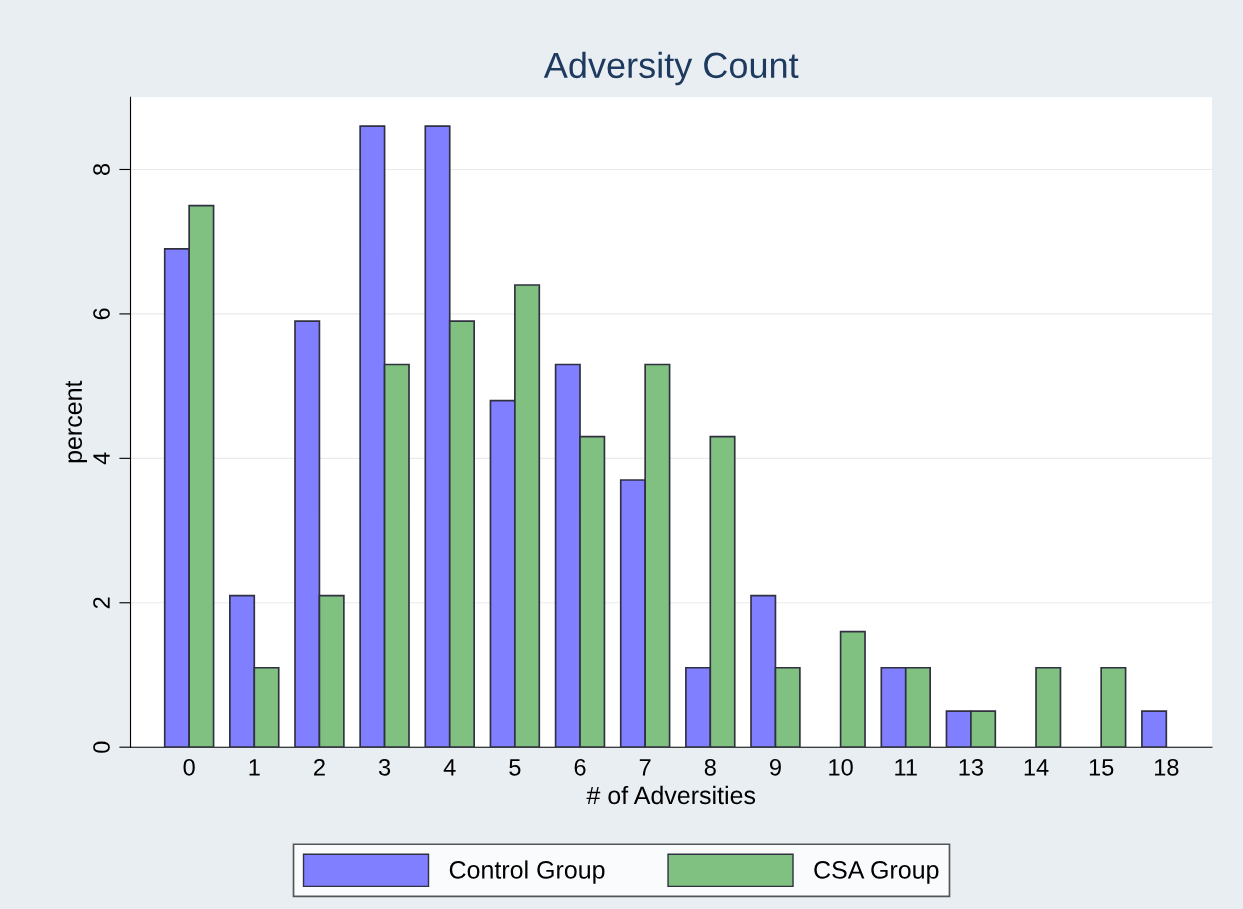 The image size is (1243, 909). Describe the element at coordinates (671, 68) in the screenshot. I see `chart-title: Adversity Count` at that location.